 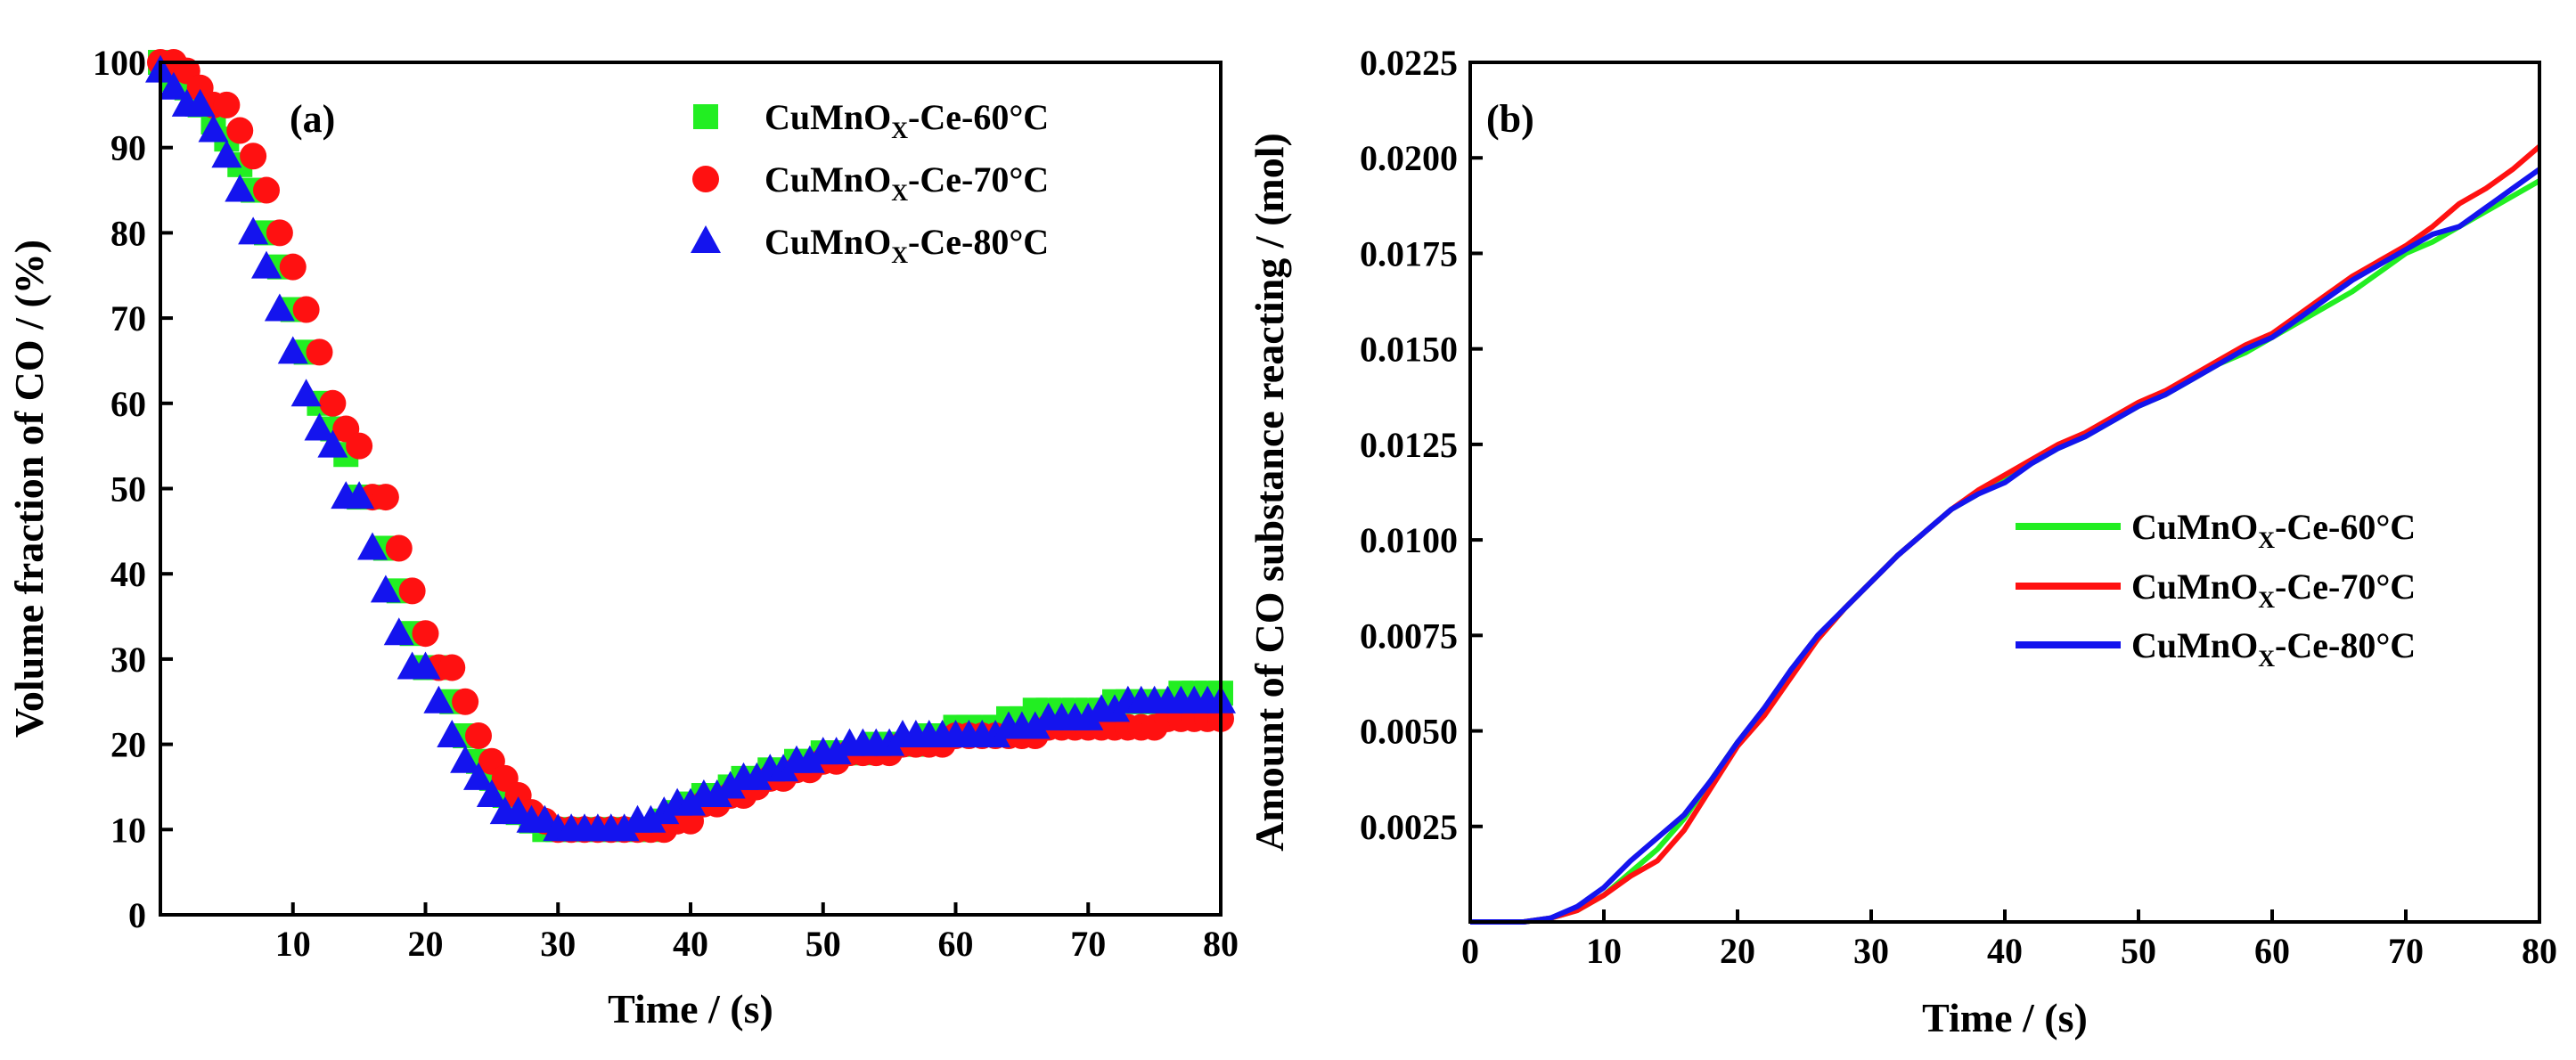 I want to click on y-tick-label: 100, so click(x=119, y=63).